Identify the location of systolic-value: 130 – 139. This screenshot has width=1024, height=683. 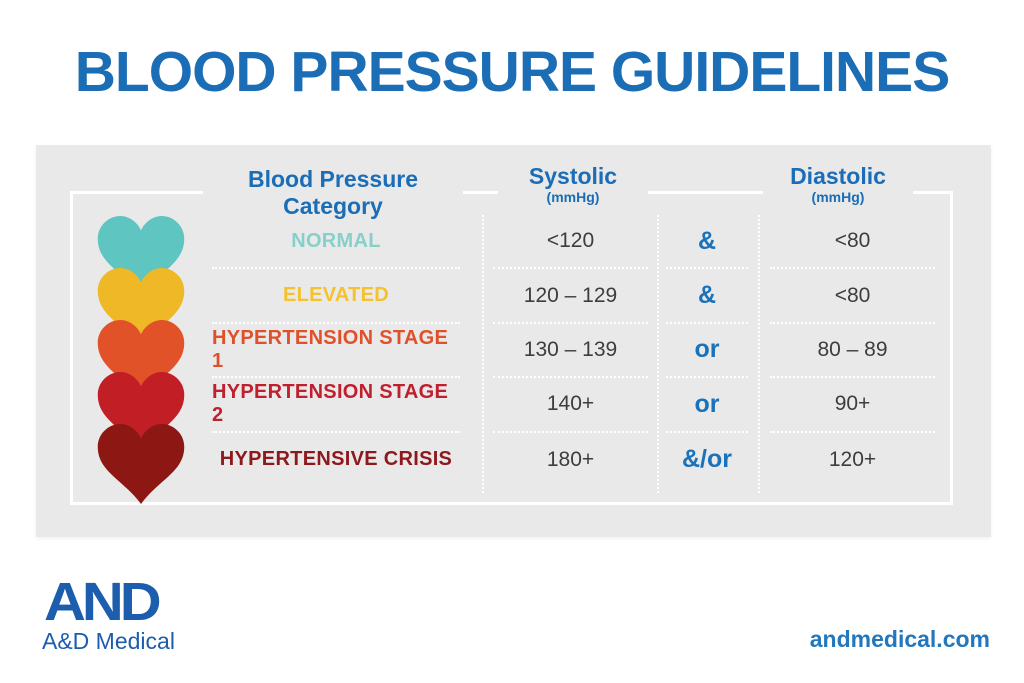
(570, 351).